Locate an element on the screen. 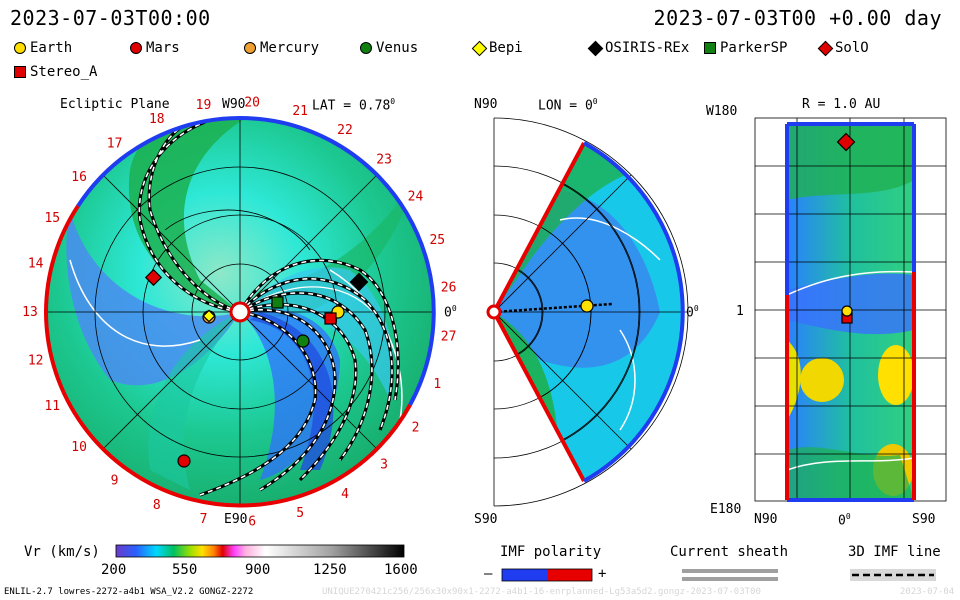 The width and height of the screenshot is (960, 600). osiris-rex-marker is located at coordinates (359, 282).